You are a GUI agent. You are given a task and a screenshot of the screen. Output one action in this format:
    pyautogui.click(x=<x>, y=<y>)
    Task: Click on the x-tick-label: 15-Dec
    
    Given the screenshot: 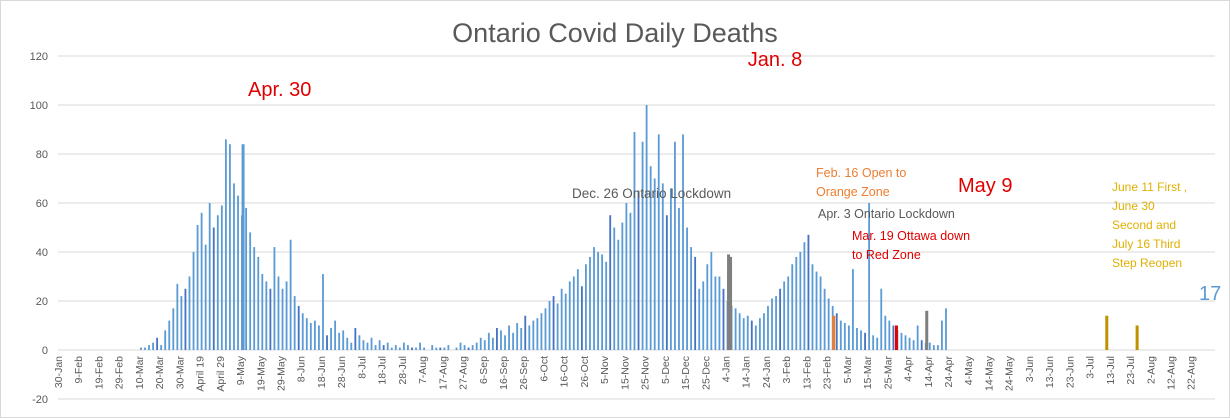 What is the action you would take?
    pyautogui.click(x=686, y=373)
    